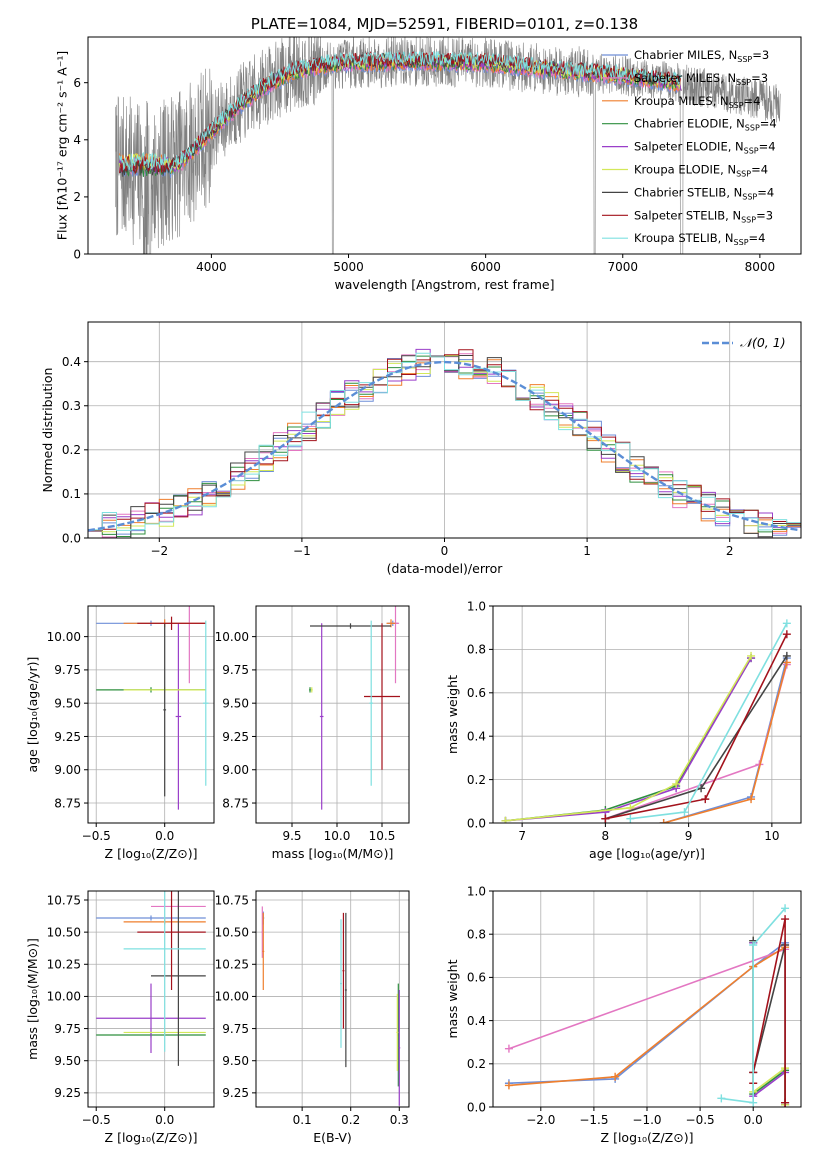 Image resolution: width=819 pixels, height=1170 pixels. Describe the element at coordinates (730, 551) in the screenshot. I see `x-tick-label: 2` at that location.